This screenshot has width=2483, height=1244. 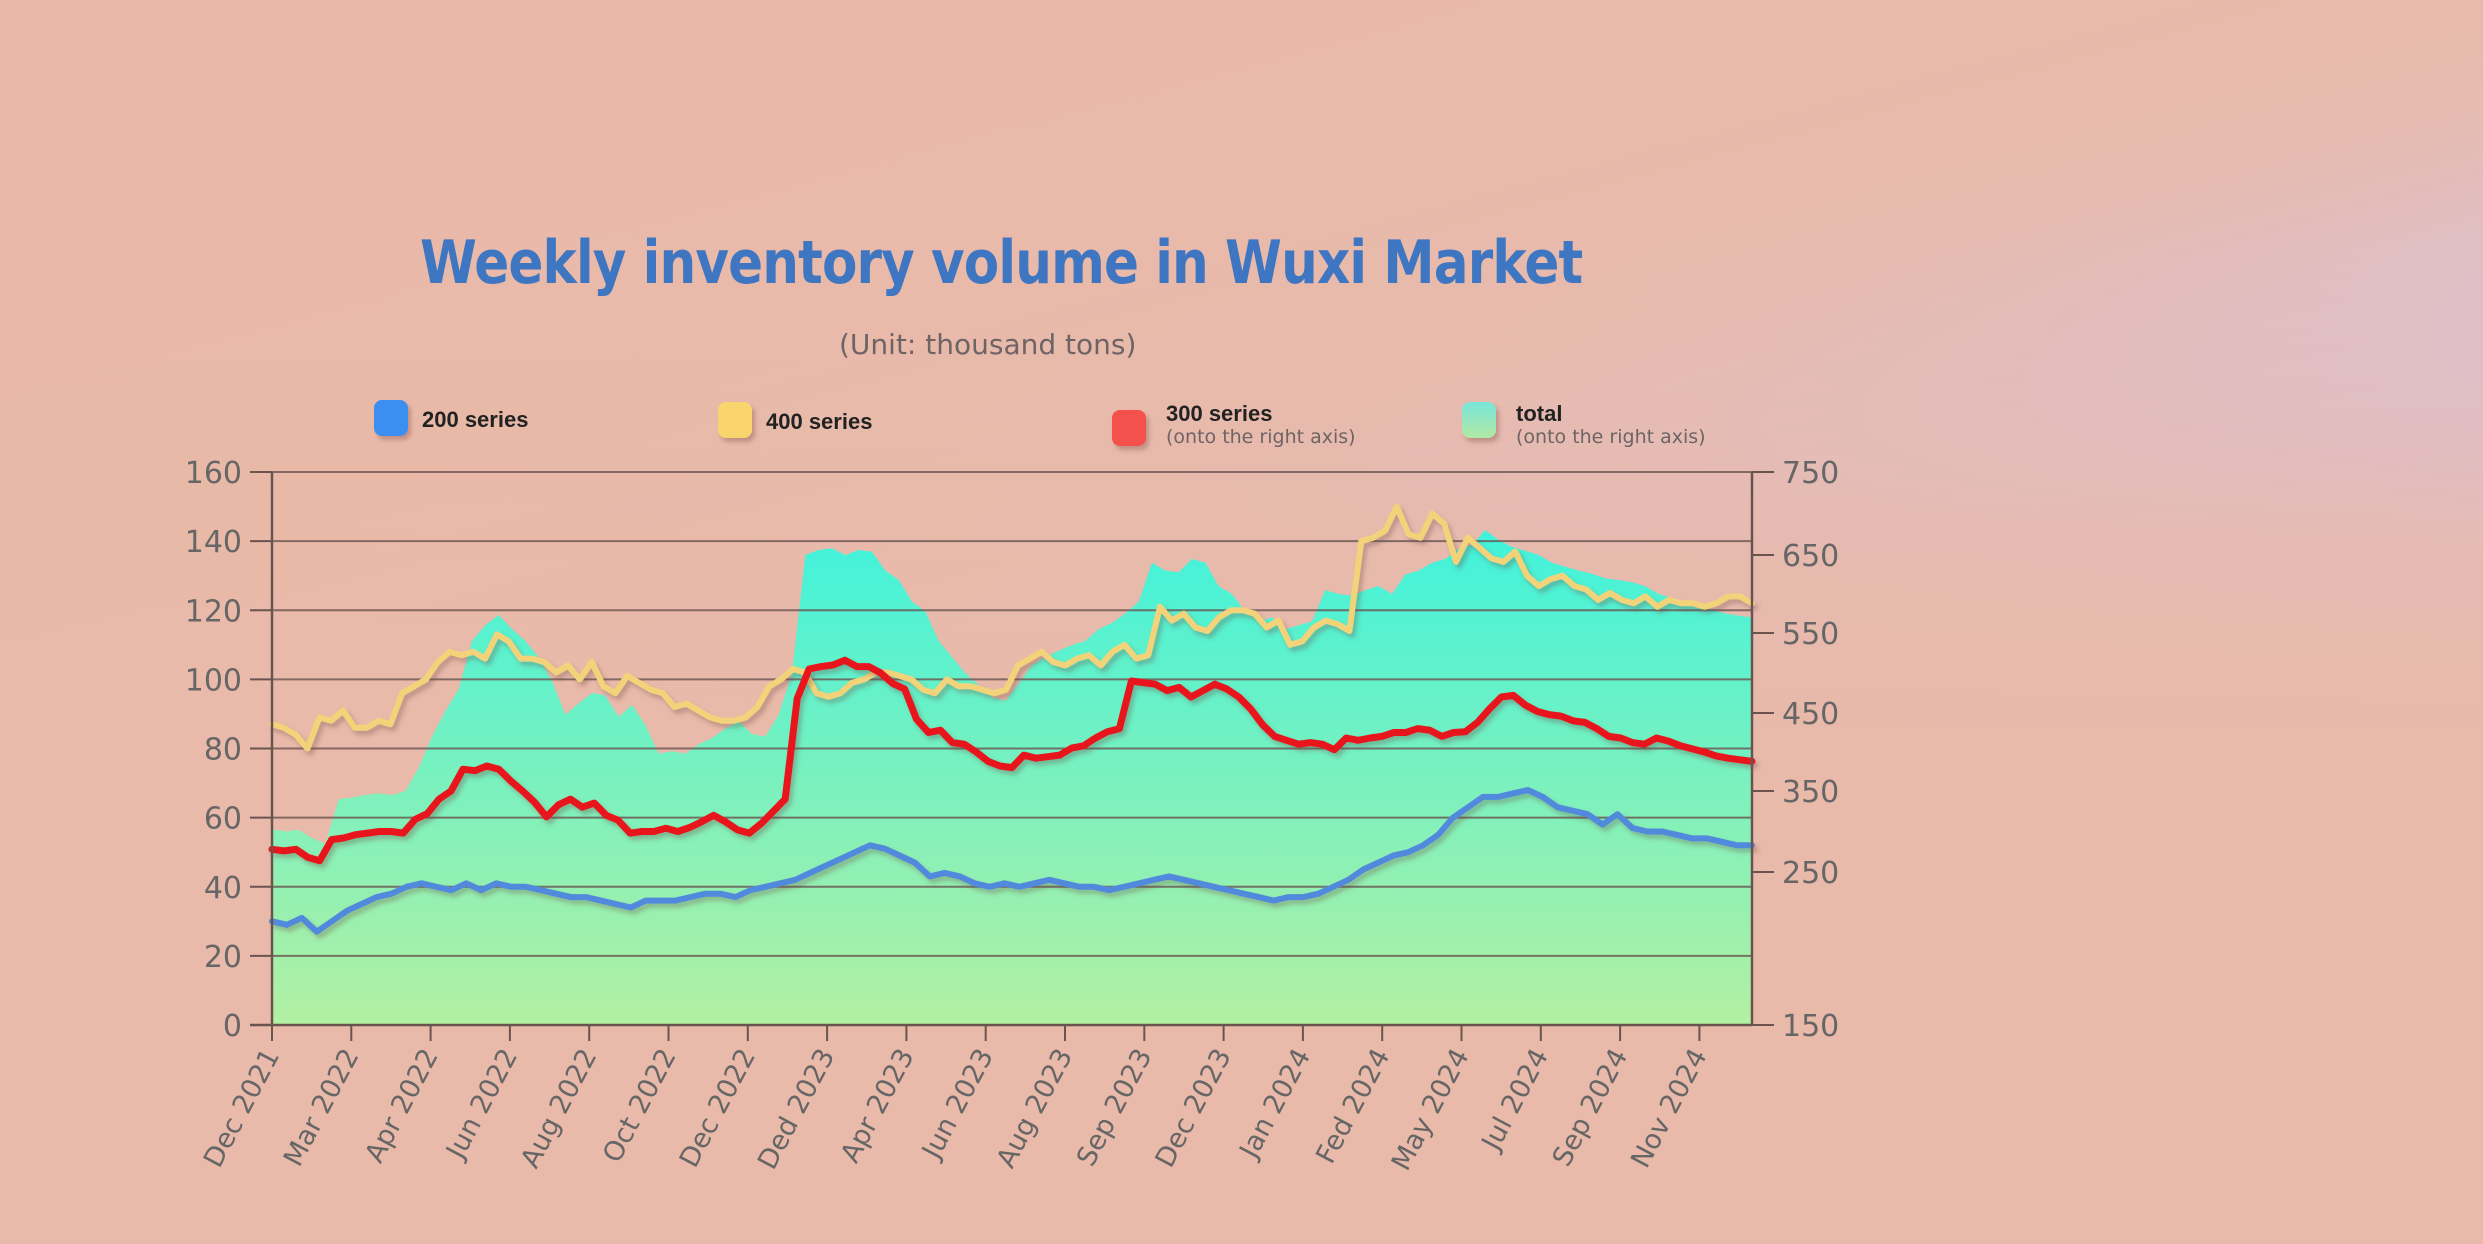 I want to click on x-tick-label: Oct 2022, so click(x=640, y=1106).